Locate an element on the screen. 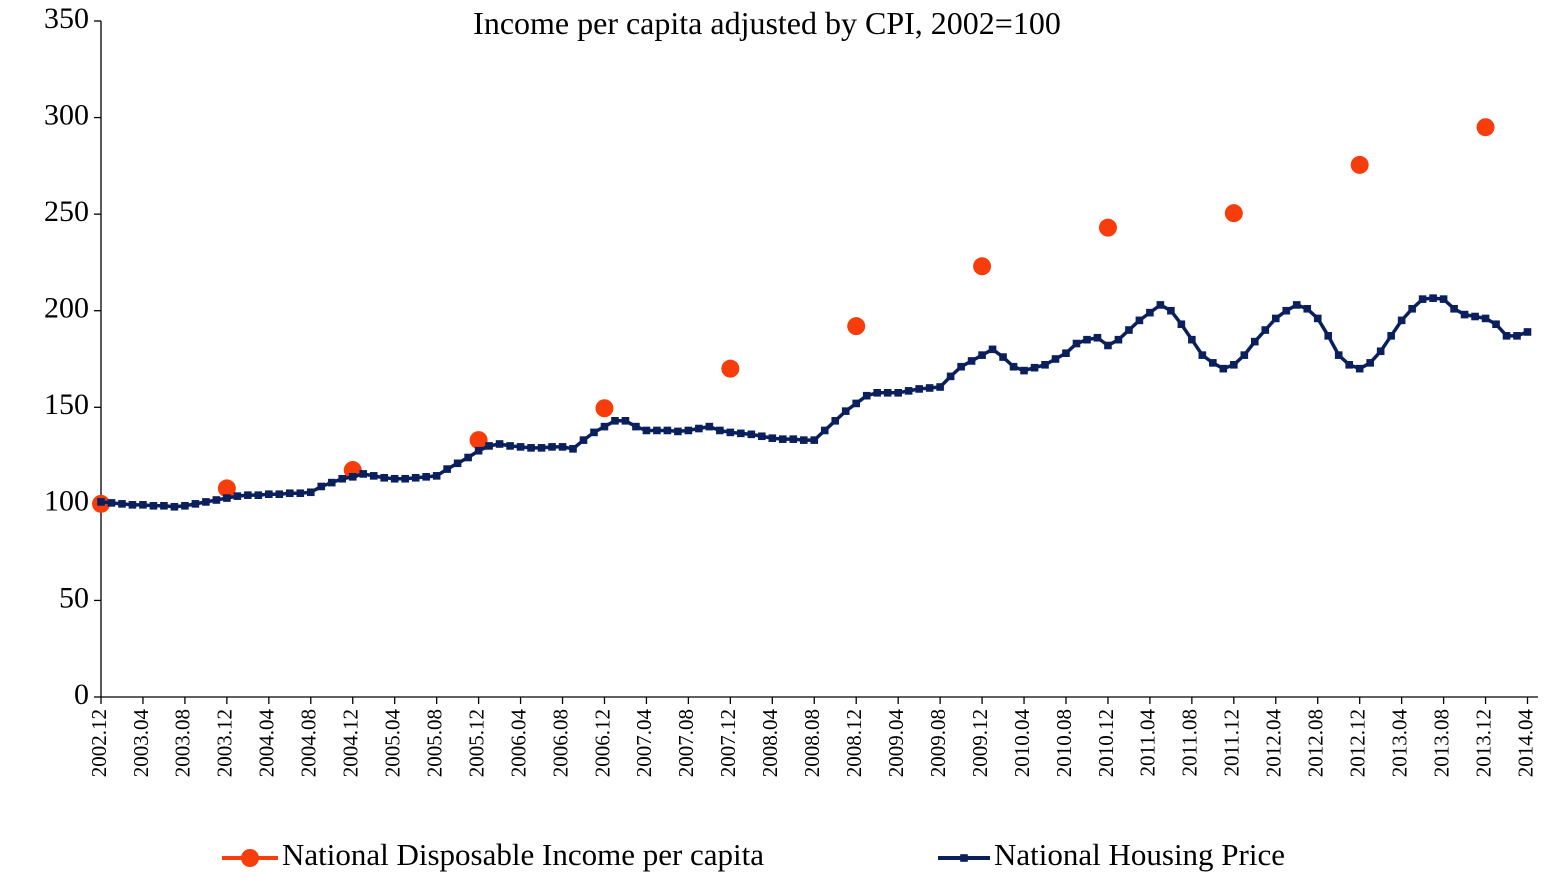  x-tick-label: 2012.04 is located at coordinates (1274, 743).